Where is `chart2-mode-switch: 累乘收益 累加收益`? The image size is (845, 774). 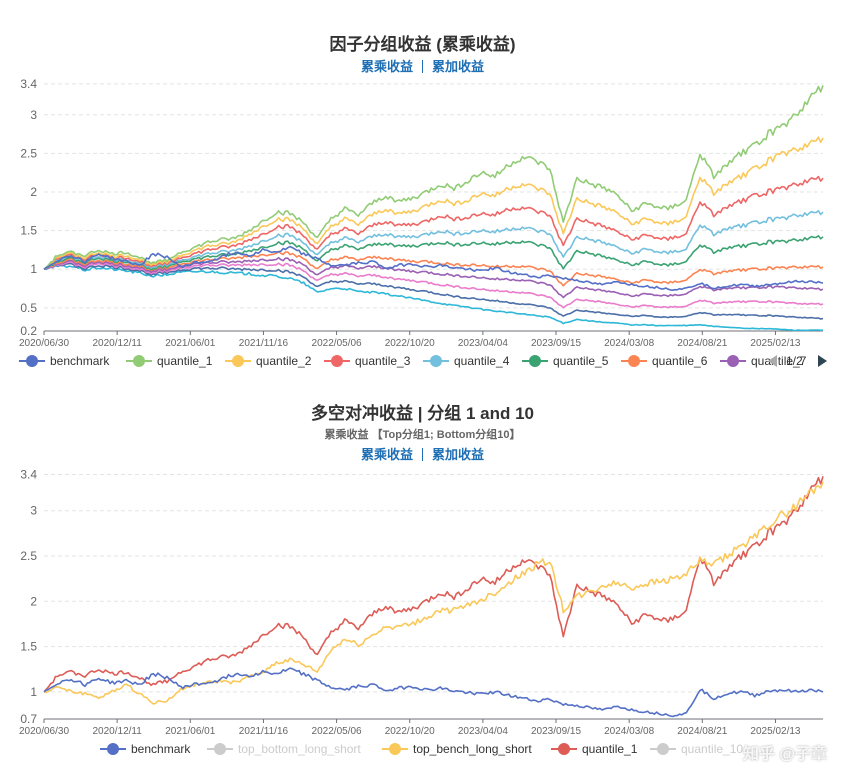
chart2-mode-switch: 累乘收益 累加收益 is located at coordinates (422, 453).